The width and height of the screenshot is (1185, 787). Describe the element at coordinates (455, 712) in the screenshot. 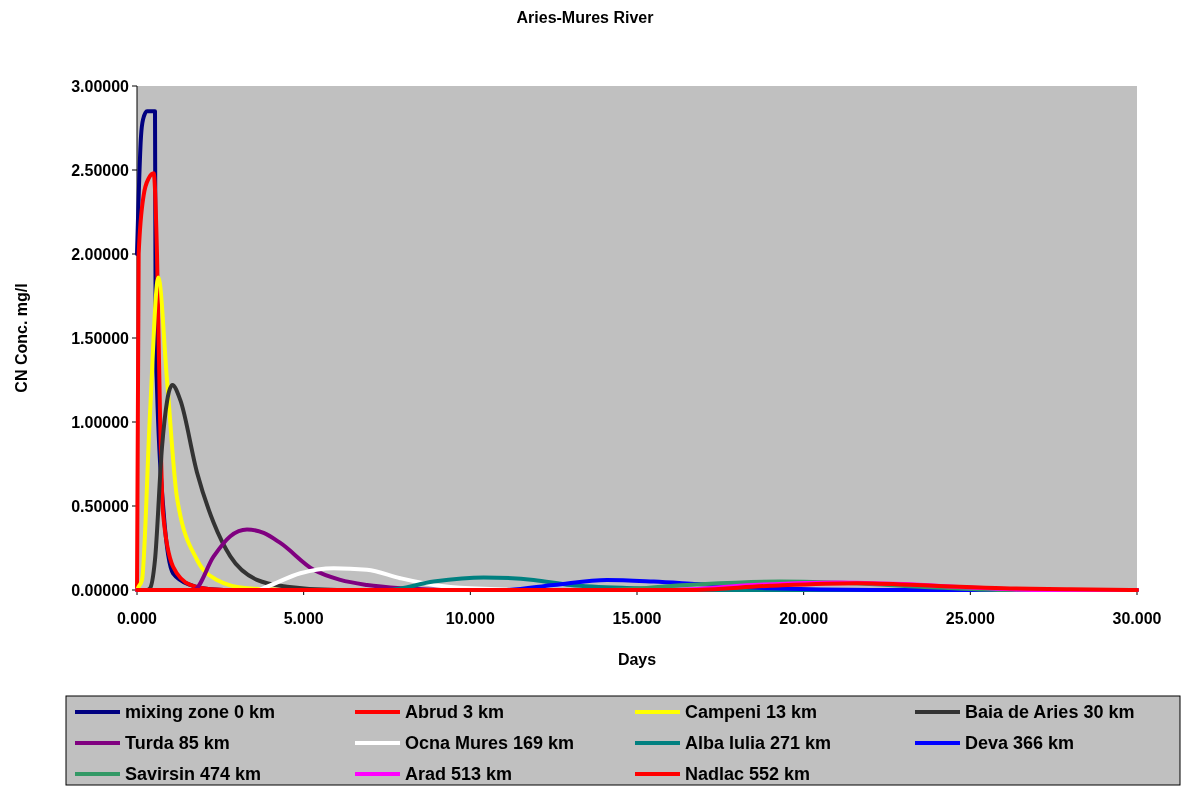

I see `legend-label: Abrud 3 km` at that location.